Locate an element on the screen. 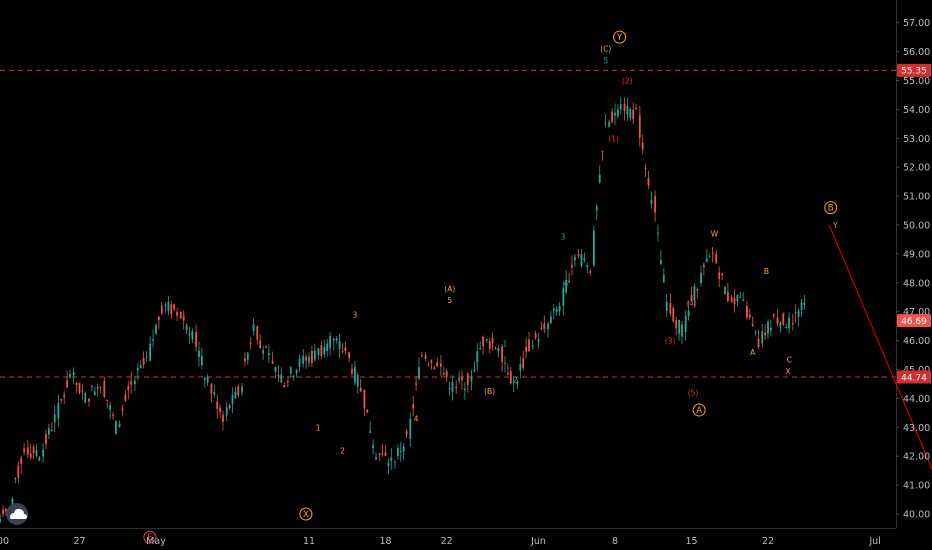  svg-text: (4) is located at coordinates (691, 303).